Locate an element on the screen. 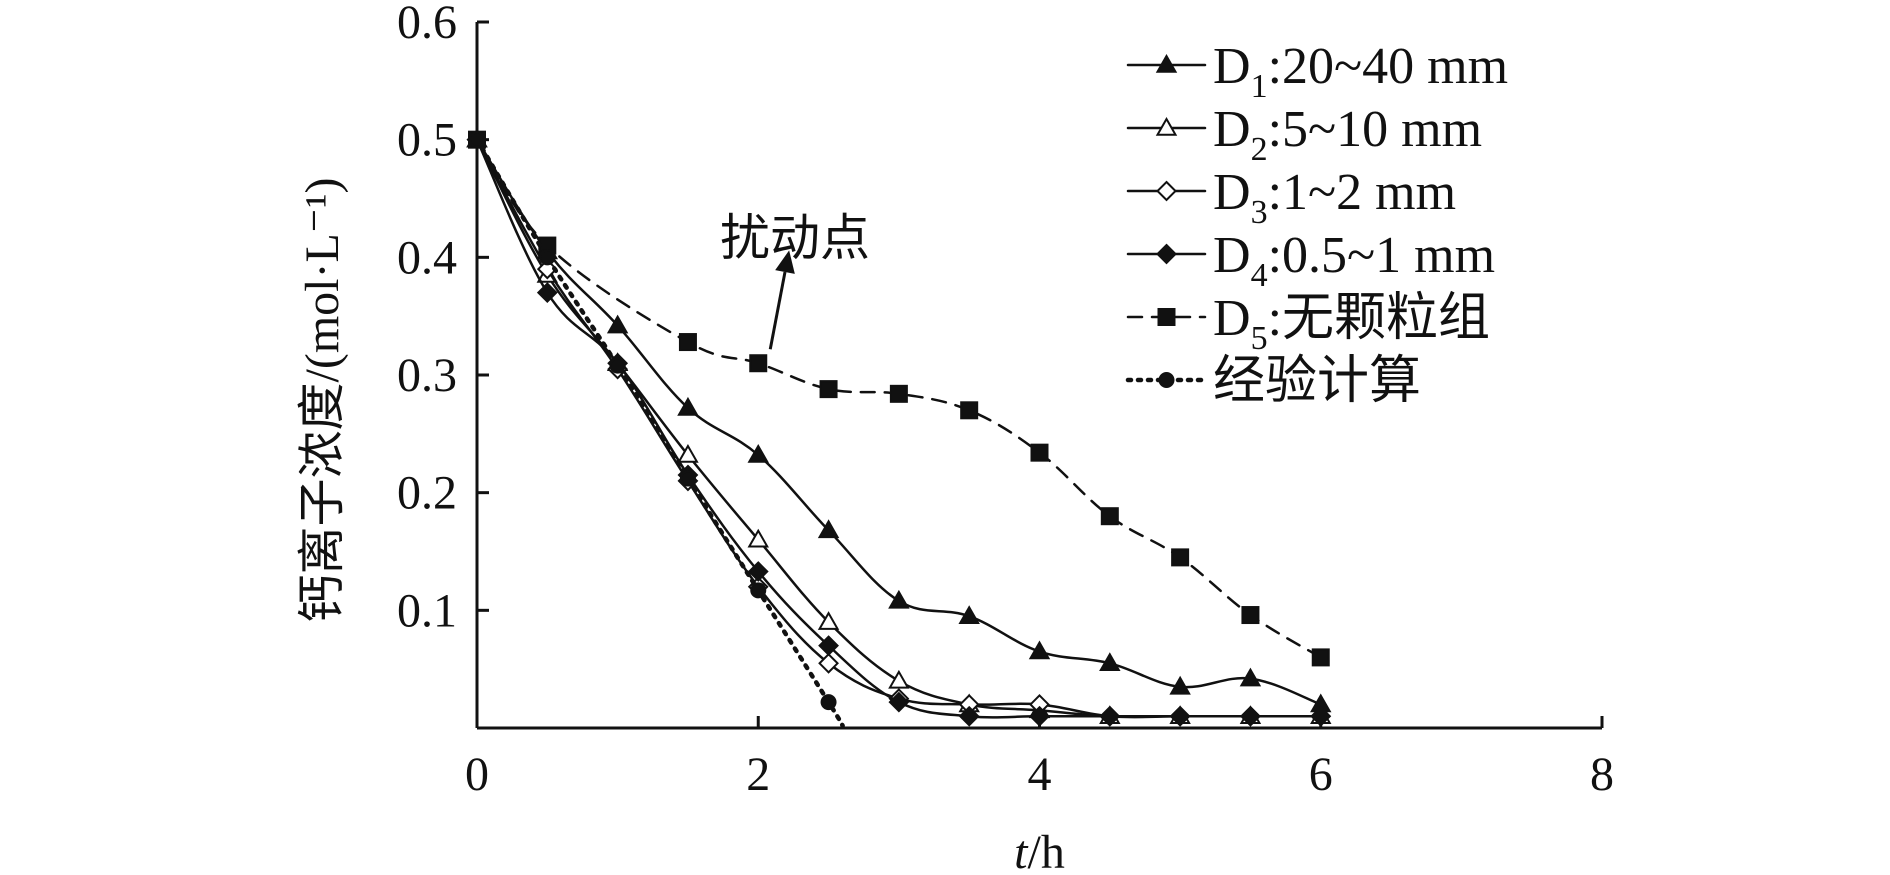 The width and height of the screenshot is (1890, 875). x-tick-label: 0 is located at coordinates (477, 774).